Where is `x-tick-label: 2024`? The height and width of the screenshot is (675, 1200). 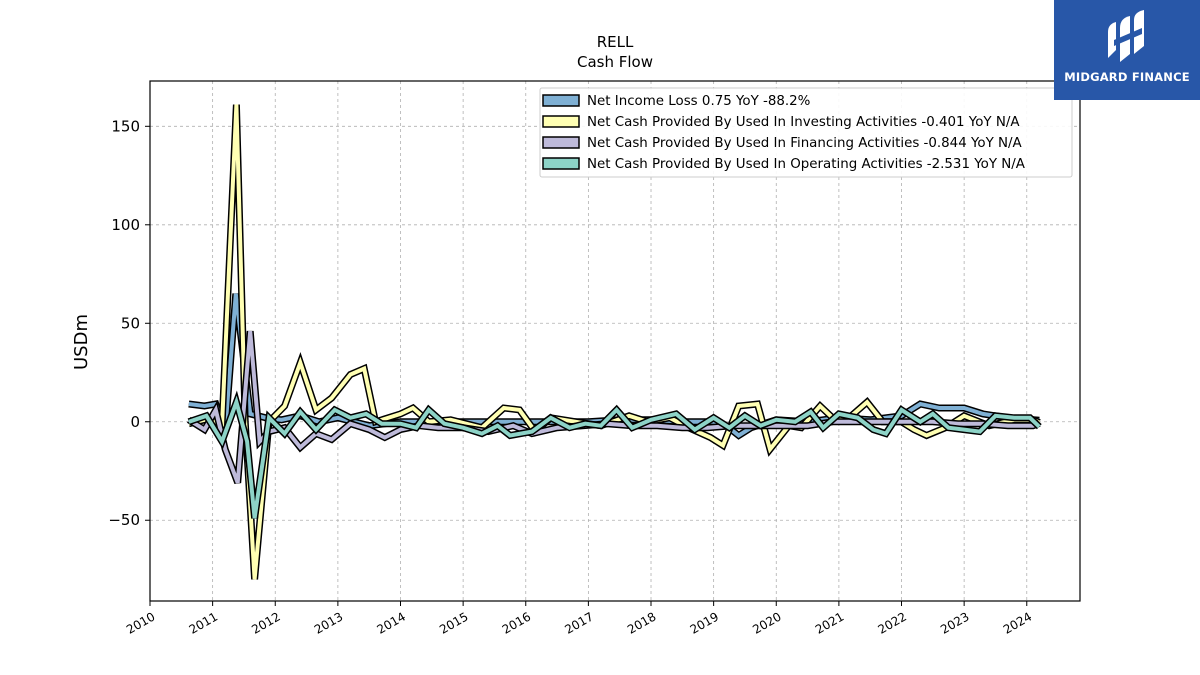 x-tick-label: 2024 is located at coordinates (1017, 622).